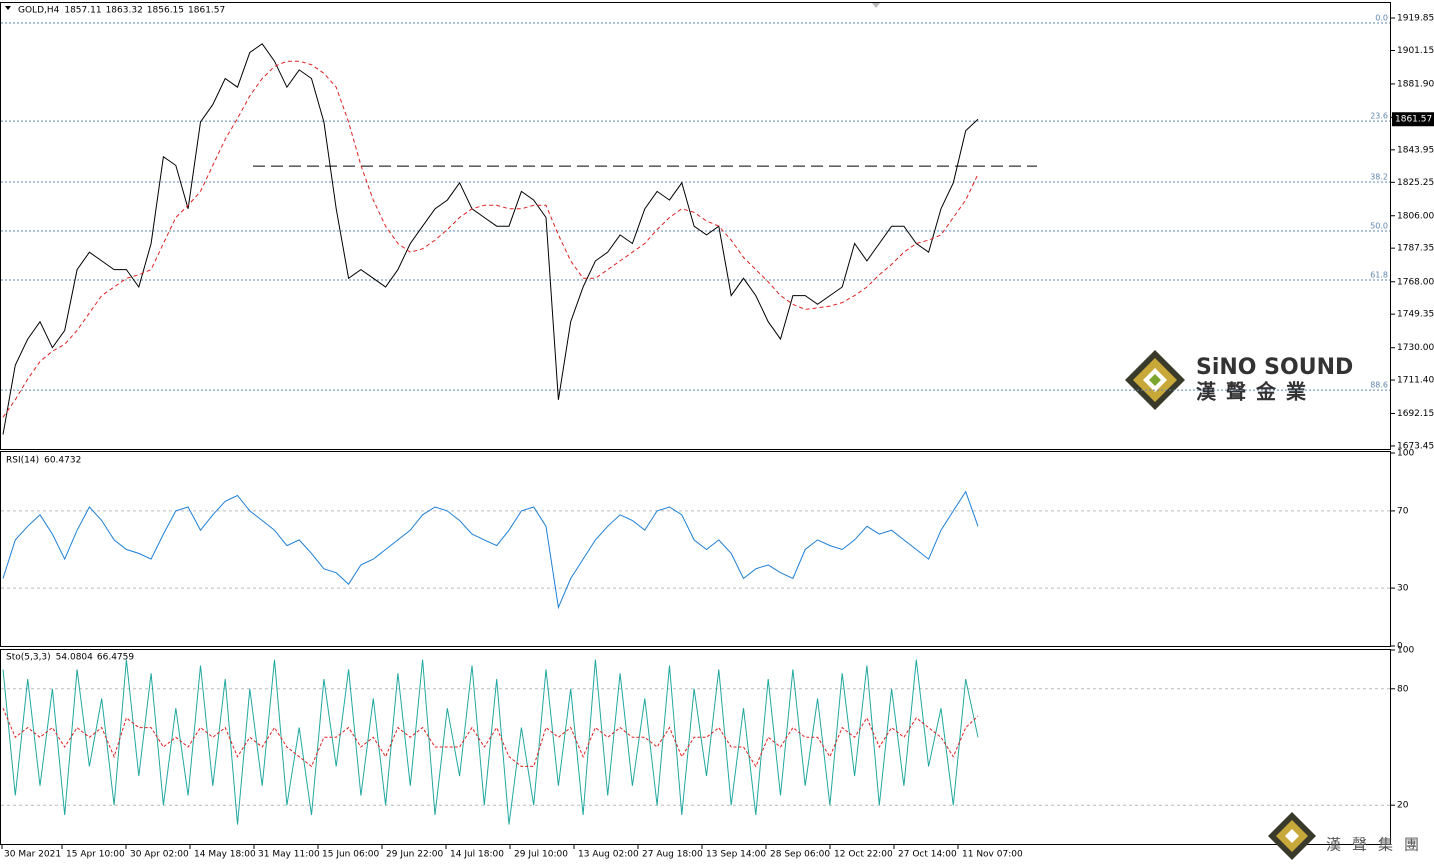  I want to click on x-tick-label: 14 Jul 18:00, so click(477, 855).